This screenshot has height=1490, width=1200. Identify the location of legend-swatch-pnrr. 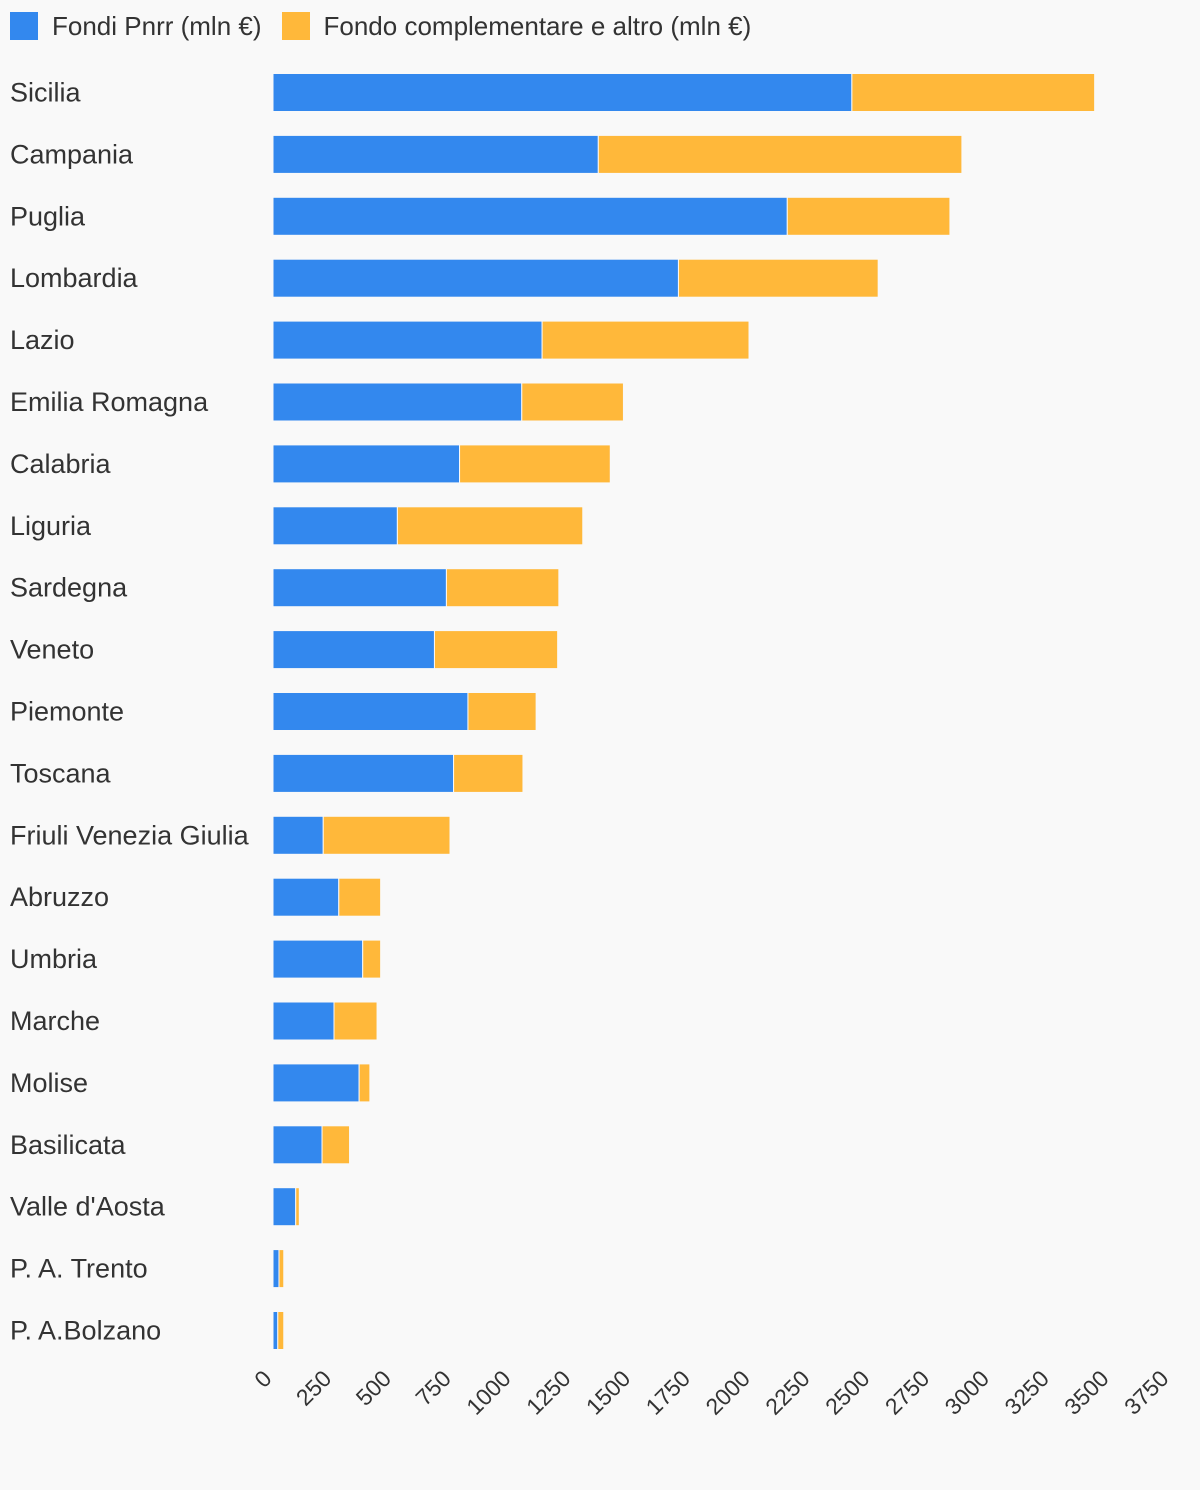
(24, 26).